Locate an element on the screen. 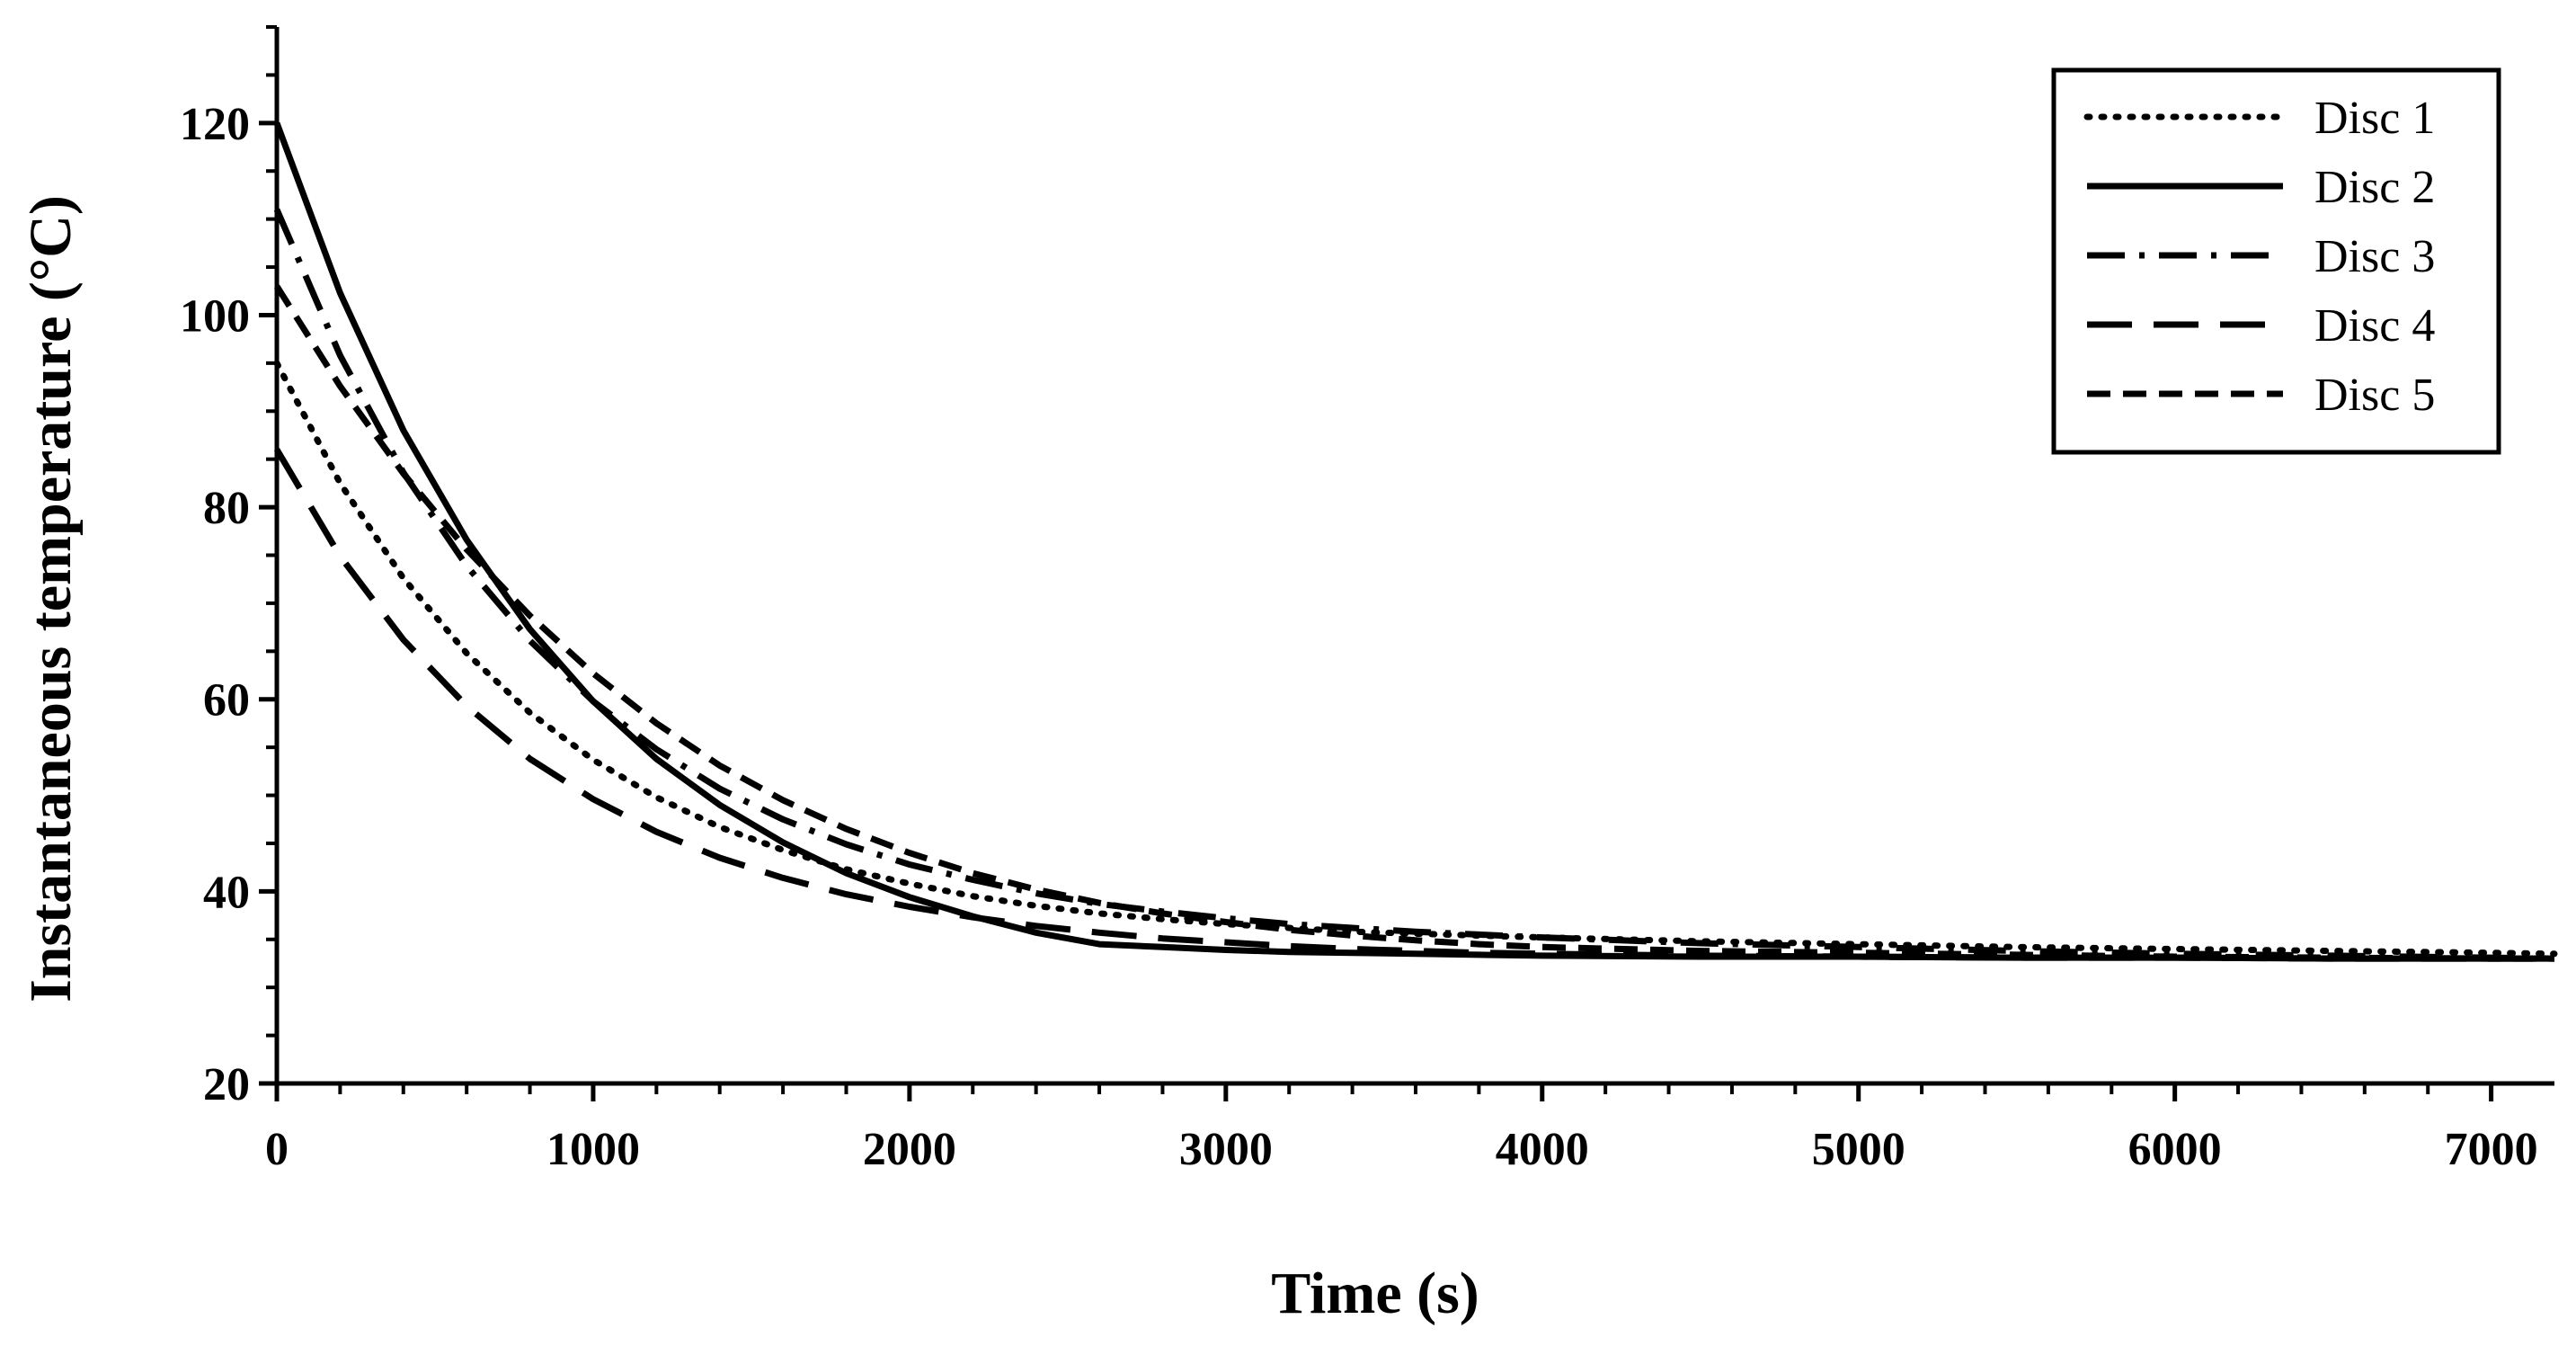 The height and width of the screenshot is (1346, 2576). y-tick-label: 80 is located at coordinates (226, 508).